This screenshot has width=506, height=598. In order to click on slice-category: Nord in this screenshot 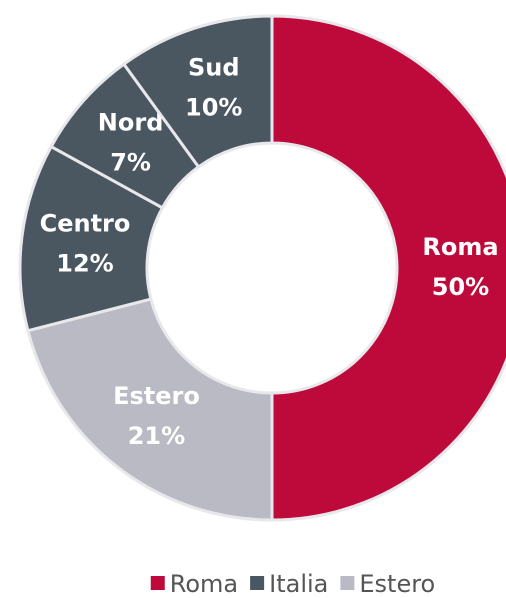, I will do `click(131, 122)`.